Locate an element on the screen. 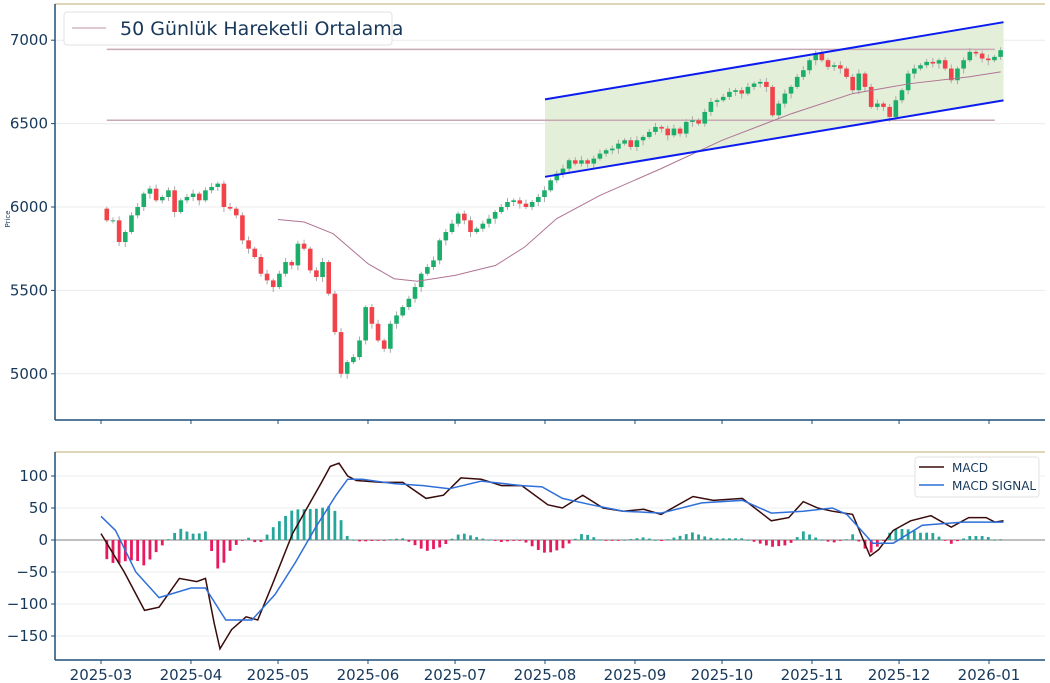  macd-tick-label: 50 is located at coordinates (38, 508).